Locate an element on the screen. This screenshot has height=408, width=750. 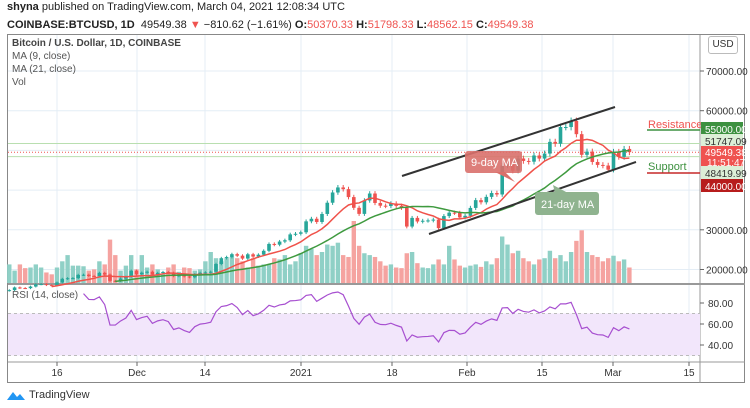
time-tick-label: Dec is located at coordinates (137, 373).